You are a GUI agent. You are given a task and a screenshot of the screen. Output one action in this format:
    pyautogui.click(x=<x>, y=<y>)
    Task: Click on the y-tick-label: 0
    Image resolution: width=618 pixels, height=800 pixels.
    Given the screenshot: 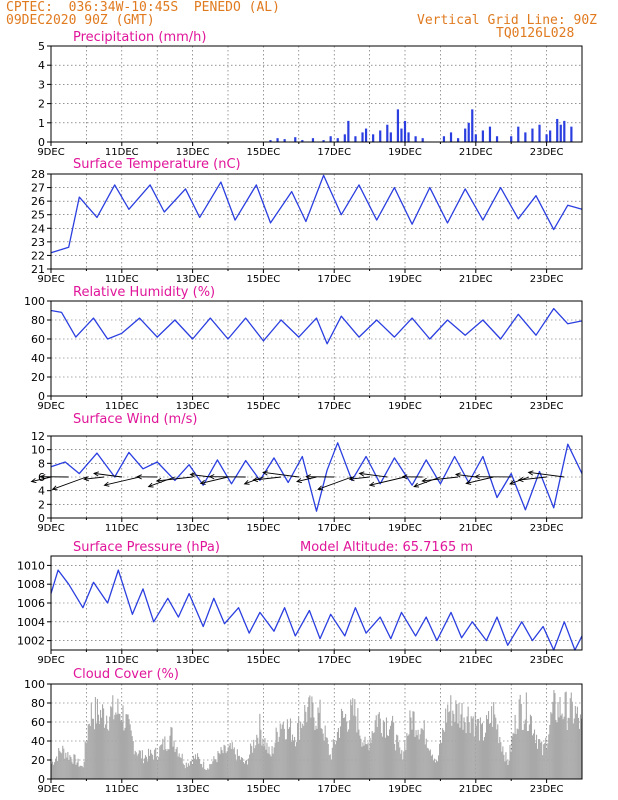 What is the action you would take?
    pyautogui.click(x=41, y=518)
    